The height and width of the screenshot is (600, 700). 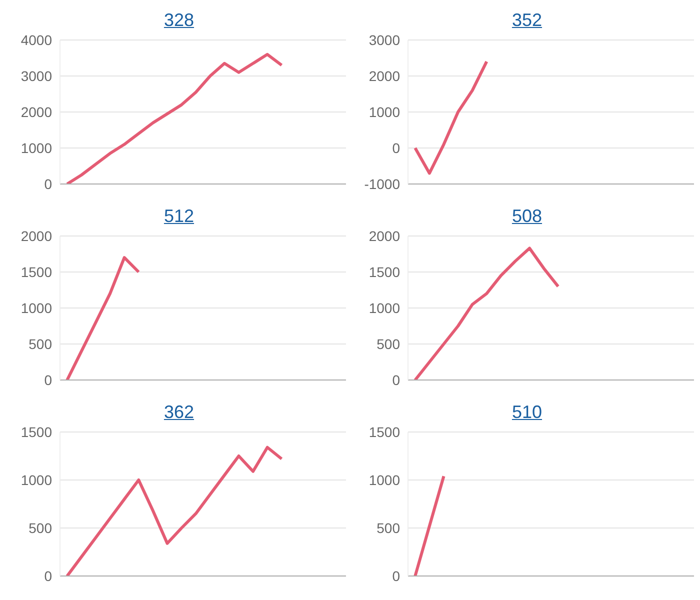 What do you see at coordinates (179, 20) in the screenshot?
I see `chart-title: 328` at bounding box center [179, 20].